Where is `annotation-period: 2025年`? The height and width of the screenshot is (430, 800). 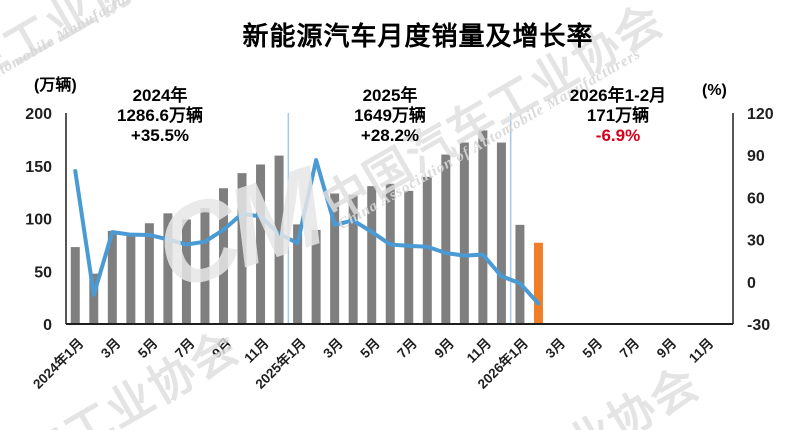 annotation-period: 2025年 is located at coordinates (390, 95).